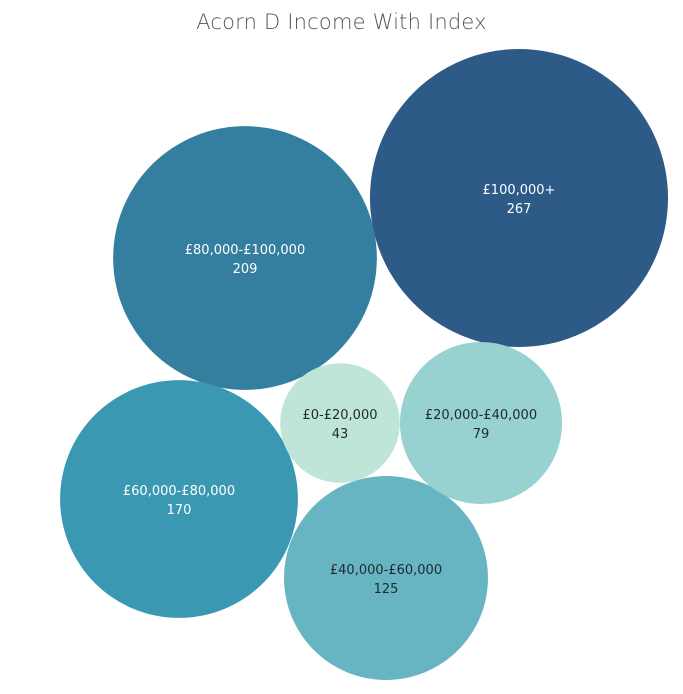 The width and height of the screenshot is (683, 694). What do you see at coordinates (179, 491) in the screenshot?
I see `bubble-category-label: £60,000-£80,000` at bounding box center [179, 491].